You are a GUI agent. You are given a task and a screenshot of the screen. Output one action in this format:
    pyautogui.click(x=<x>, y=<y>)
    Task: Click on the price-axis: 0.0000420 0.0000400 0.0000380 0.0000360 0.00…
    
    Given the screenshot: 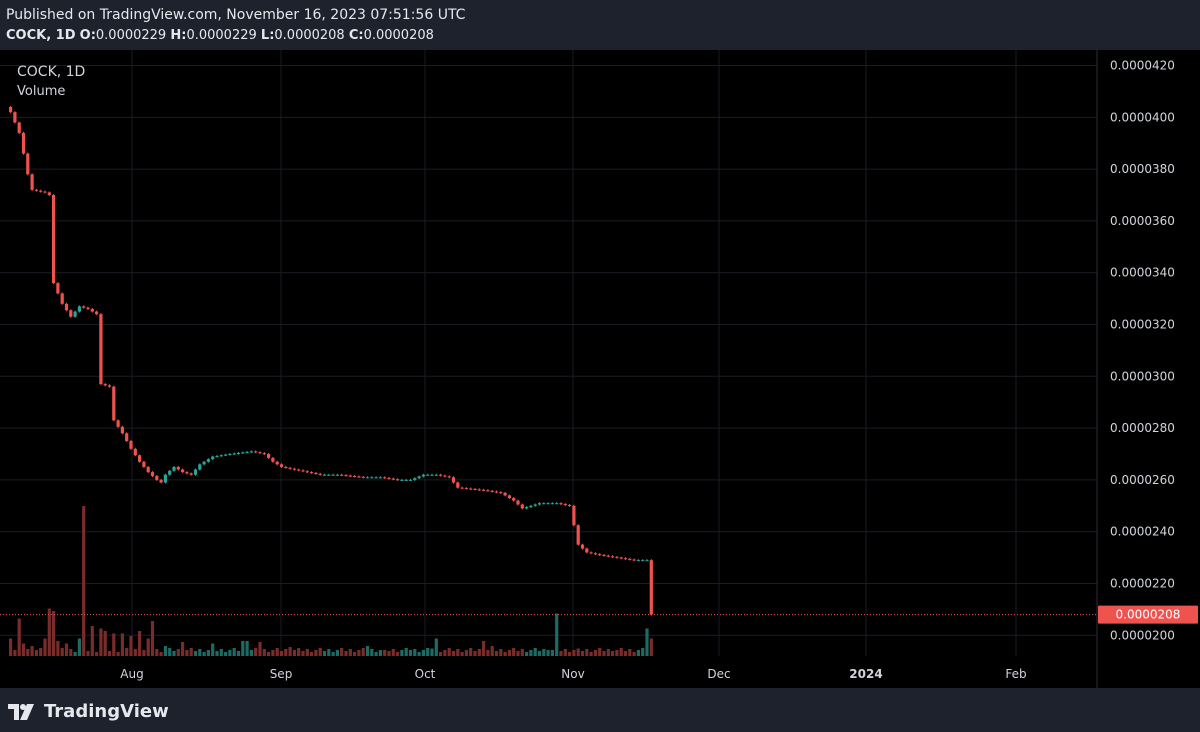 What is the action you would take?
    pyautogui.click(x=1142, y=351)
    